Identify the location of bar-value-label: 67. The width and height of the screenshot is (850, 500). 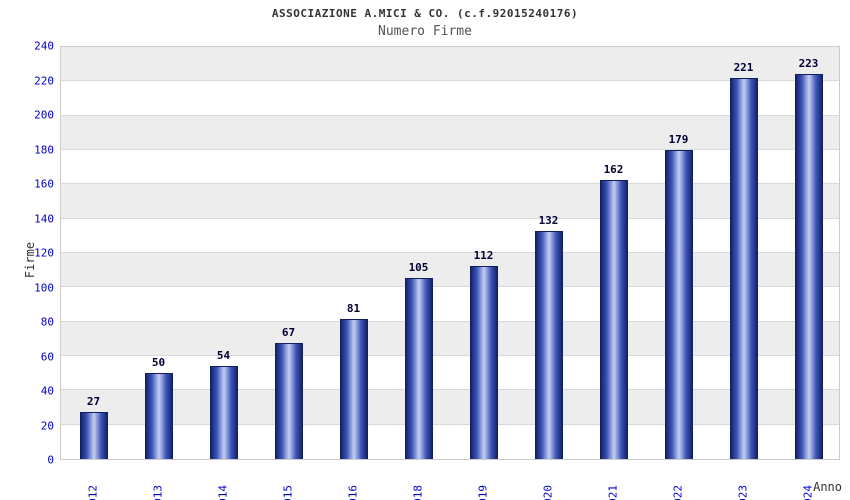
(288, 333).